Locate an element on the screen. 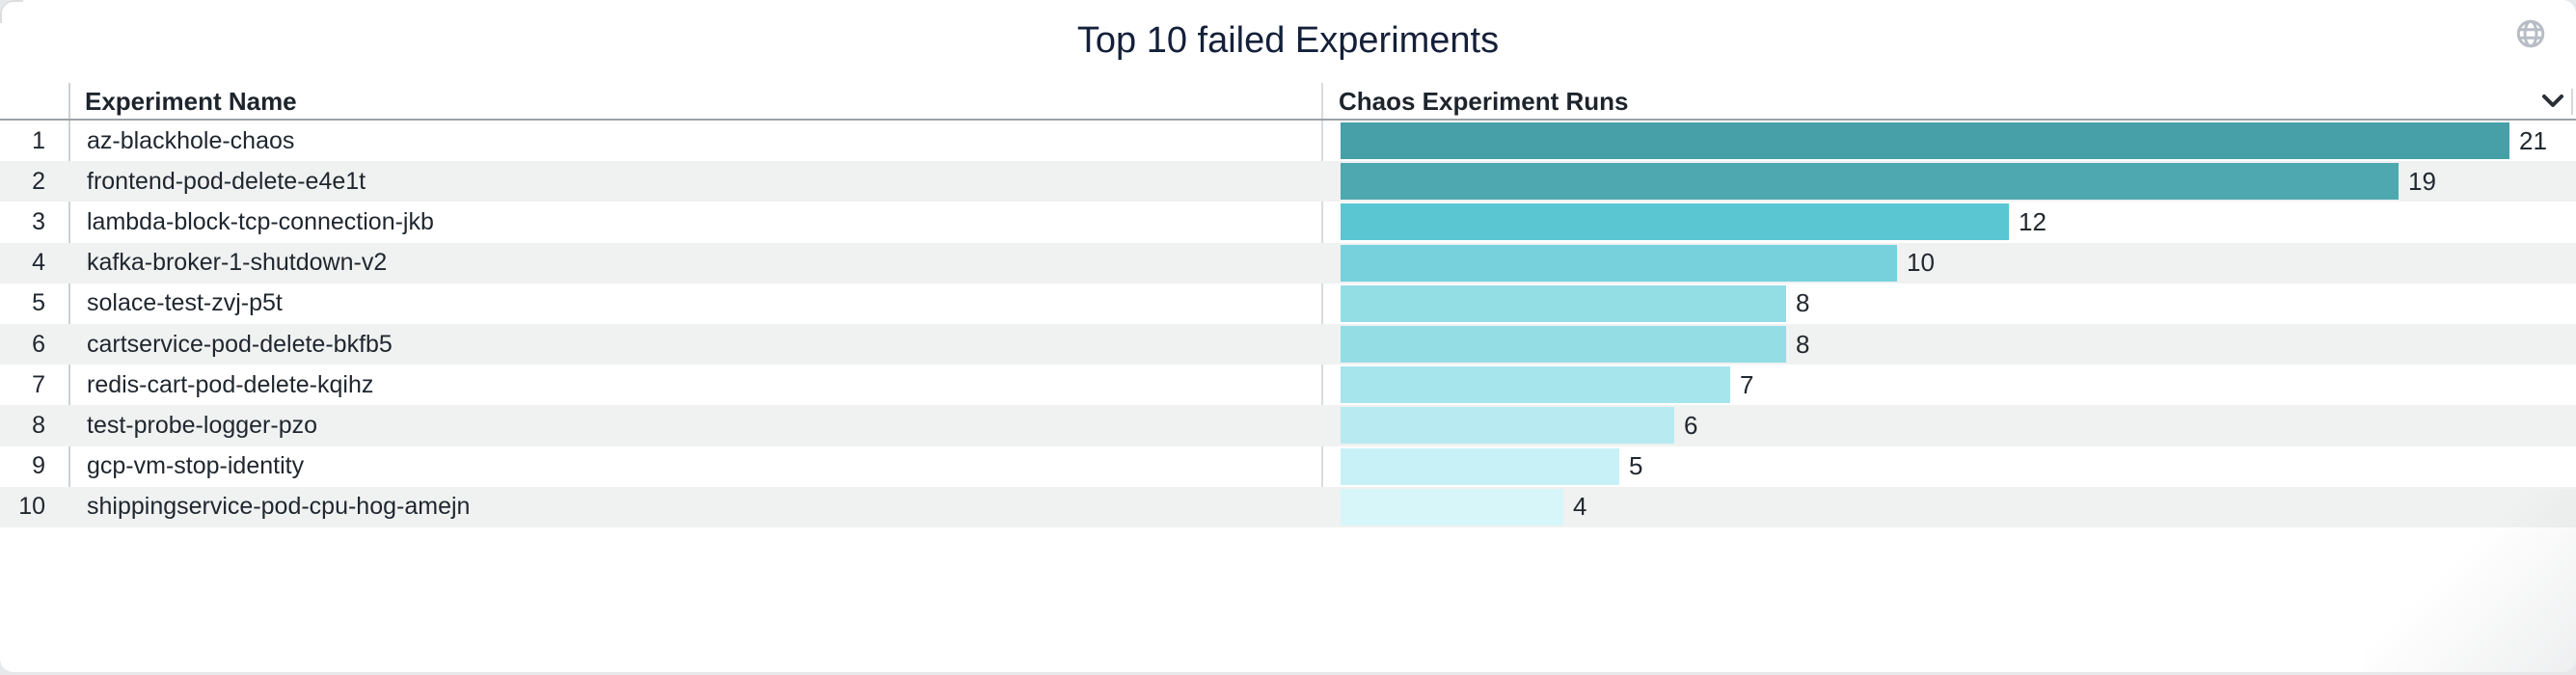 The width and height of the screenshot is (2576, 675). globe-icon is located at coordinates (2530, 33).